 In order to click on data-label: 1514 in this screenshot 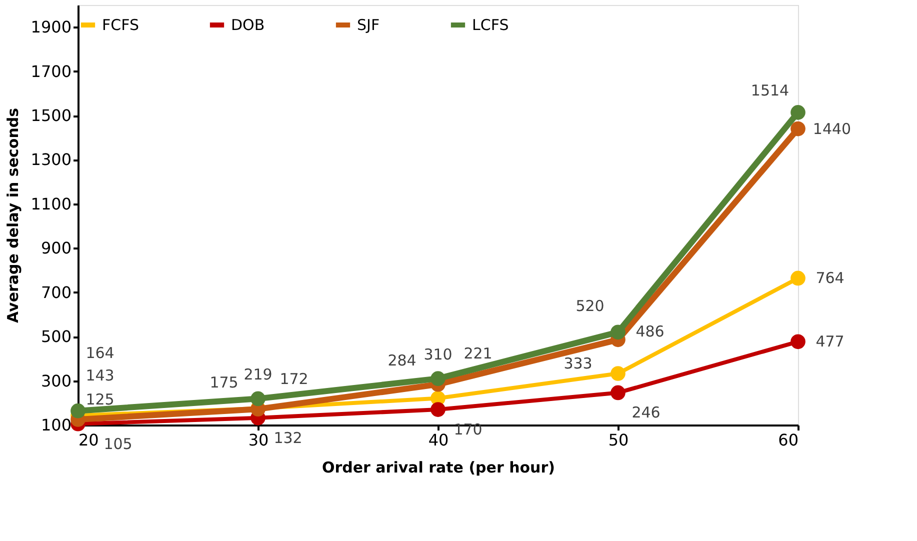, I will do `click(770, 90)`.